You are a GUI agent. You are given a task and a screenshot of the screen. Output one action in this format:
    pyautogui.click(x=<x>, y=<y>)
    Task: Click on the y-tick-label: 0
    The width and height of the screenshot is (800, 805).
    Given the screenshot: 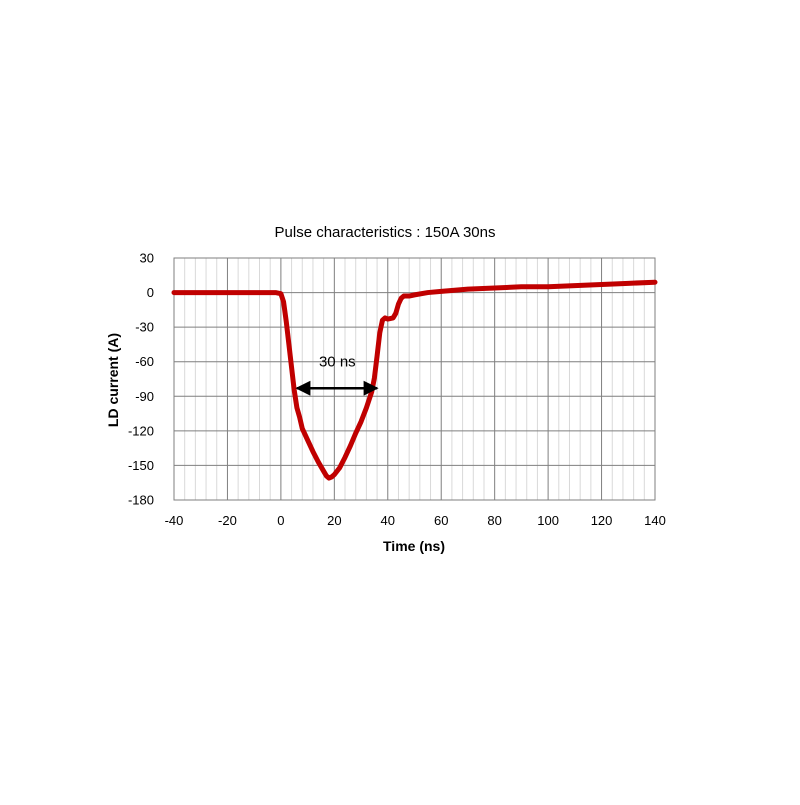 What is the action you would take?
    pyautogui.click(x=150, y=292)
    